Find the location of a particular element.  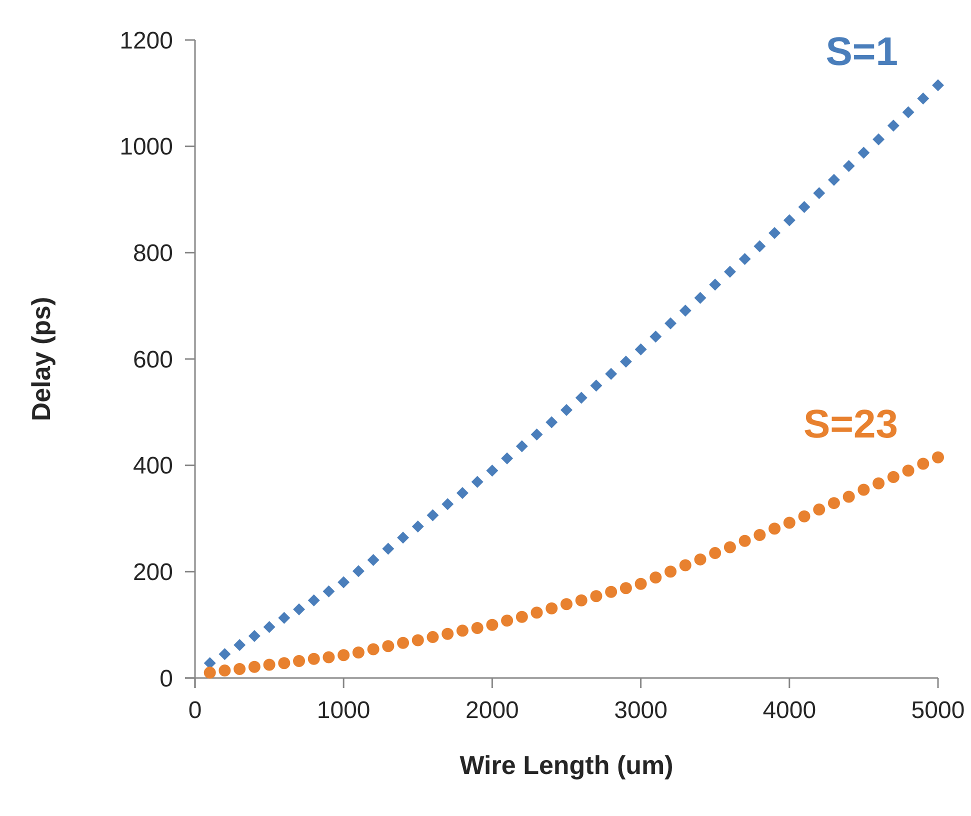

x-tick-label: 1000 is located at coordinates (343, 710).